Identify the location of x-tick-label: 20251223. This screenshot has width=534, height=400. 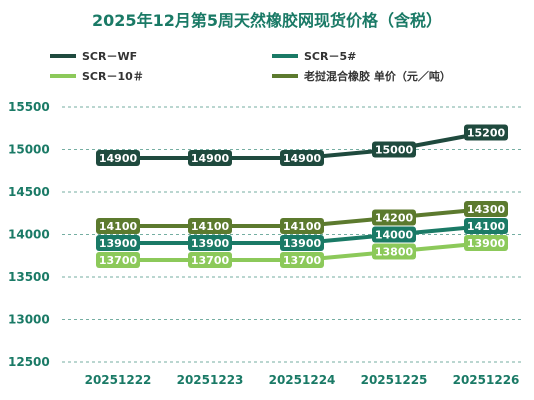
(210, 380).